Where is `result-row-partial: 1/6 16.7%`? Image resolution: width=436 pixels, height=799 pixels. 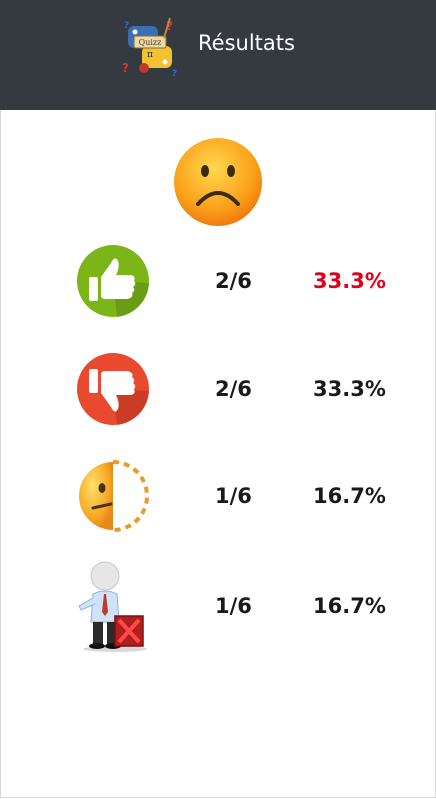
result-row-partial: 1/6 16.7% is located at coordinates (218, 503).